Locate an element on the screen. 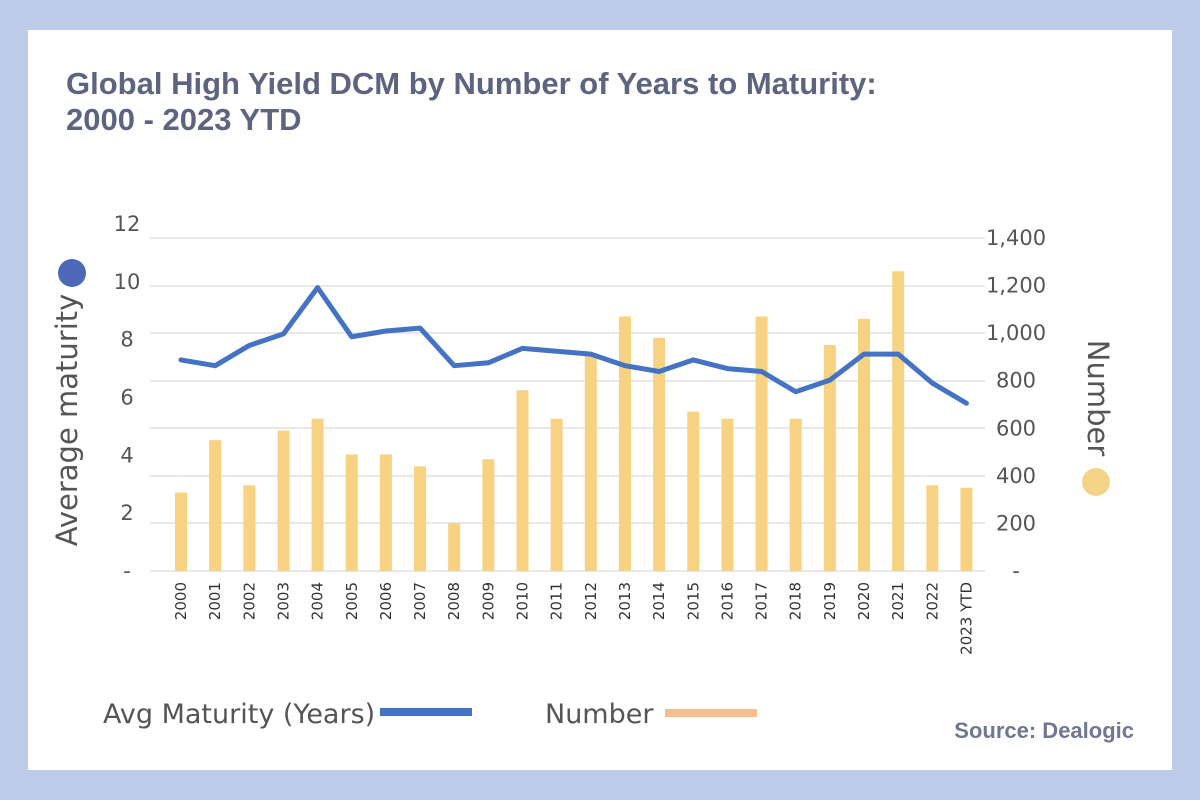 The width and height of the screenshot is (1200, 800). bar-2005 is located at coordinates (351, 512).